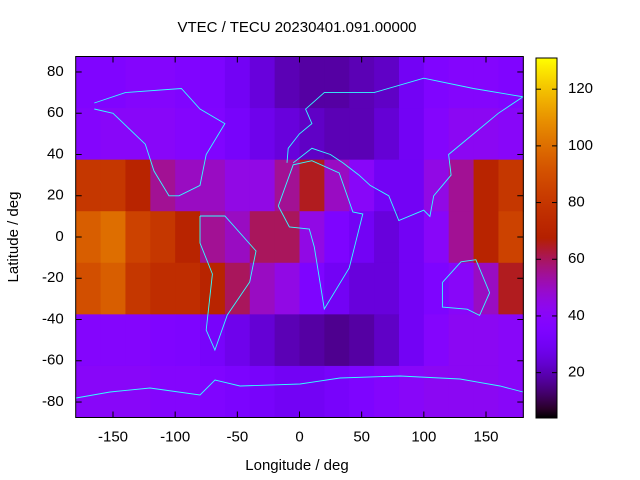  Describe the element at coordinates (576, 258) in the screenshot. I see `colorbar-tick-label: 60` at that location.